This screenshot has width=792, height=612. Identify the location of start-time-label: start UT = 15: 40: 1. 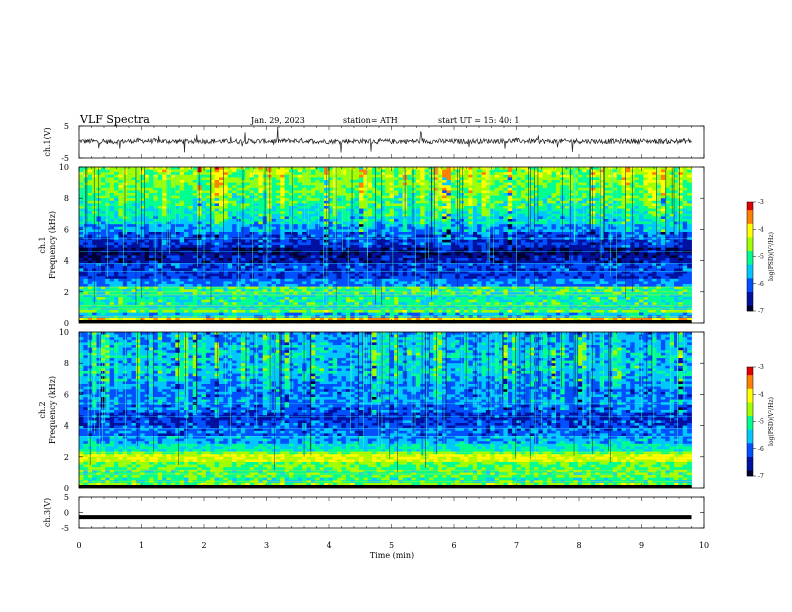
(478, 120).